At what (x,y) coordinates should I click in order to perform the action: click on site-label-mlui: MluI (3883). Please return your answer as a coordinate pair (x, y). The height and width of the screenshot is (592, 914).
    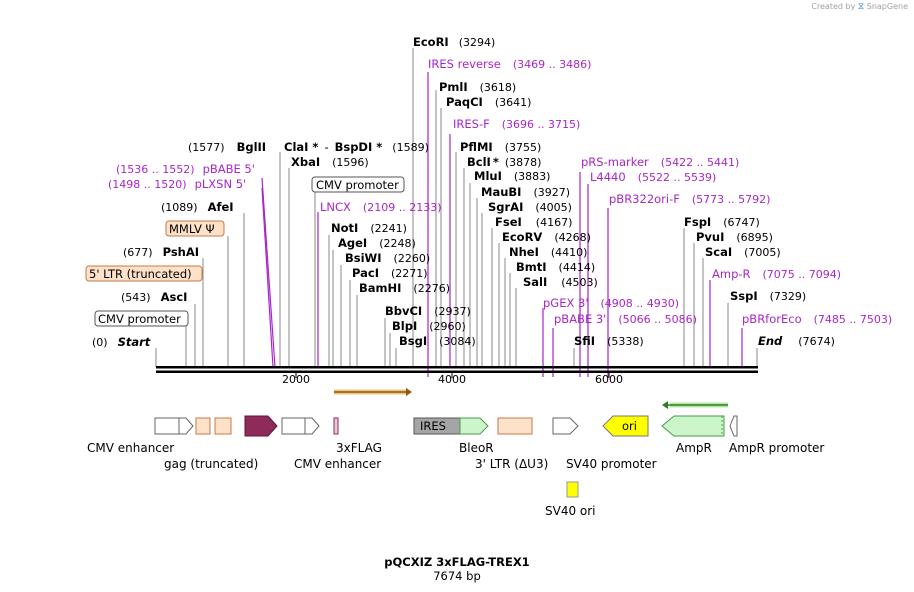
    Looking at the image, I should click on (512, 176).